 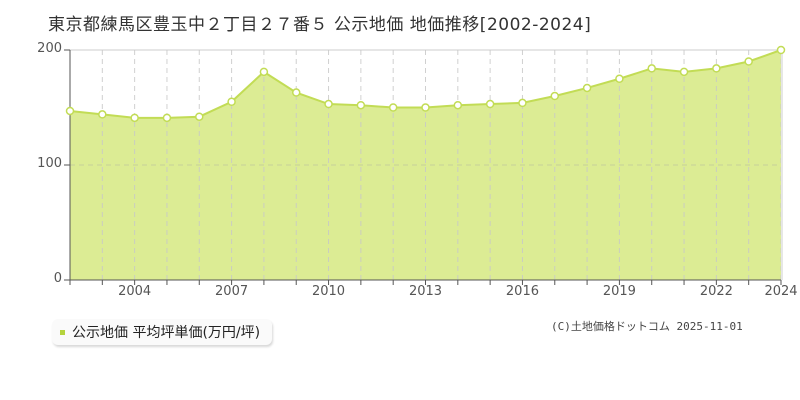 I want to click on legend-swatch-icon, so click(x=62, y=332).